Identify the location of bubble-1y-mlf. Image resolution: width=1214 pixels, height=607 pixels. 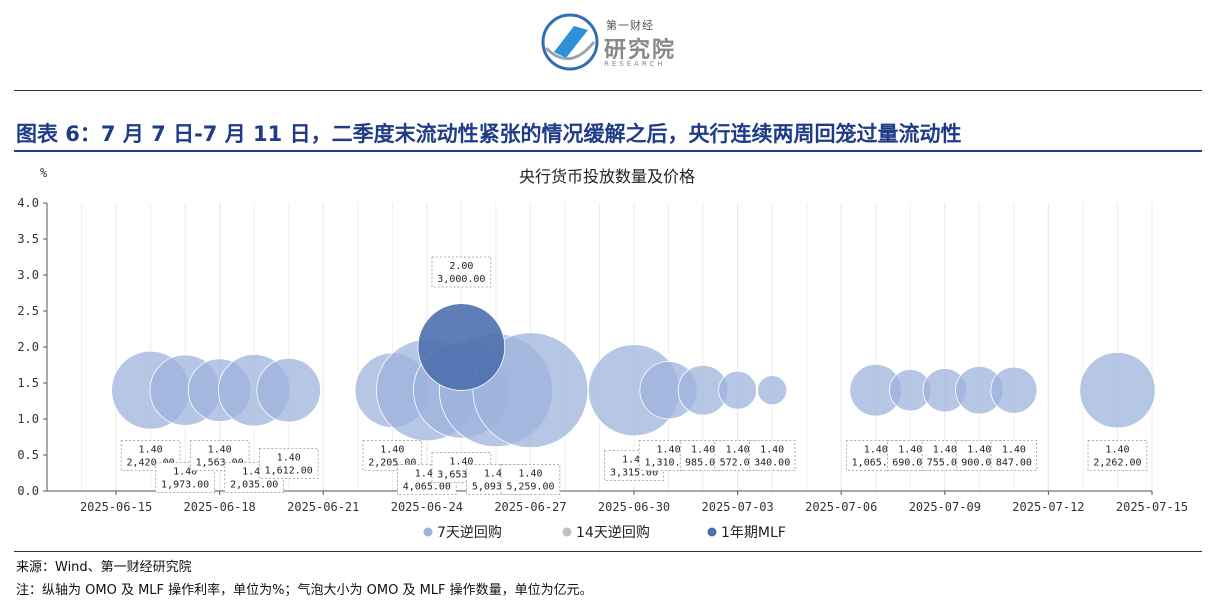
(461, 347).